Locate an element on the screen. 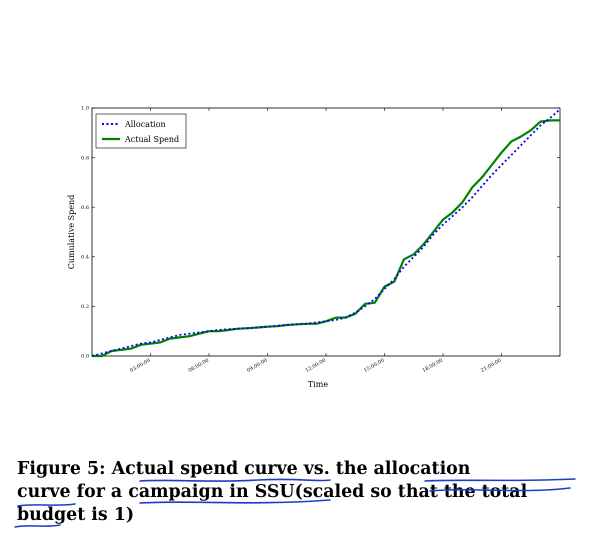  legend-label-allocation: Allocation is located at coordinates (145, 124).